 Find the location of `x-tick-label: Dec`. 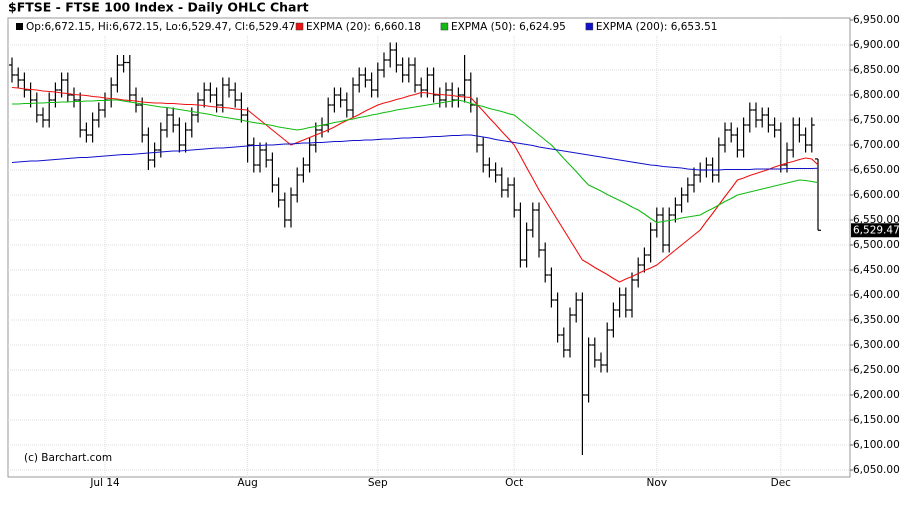

x-tick-label: Dec is located at coordinates (781, 483).